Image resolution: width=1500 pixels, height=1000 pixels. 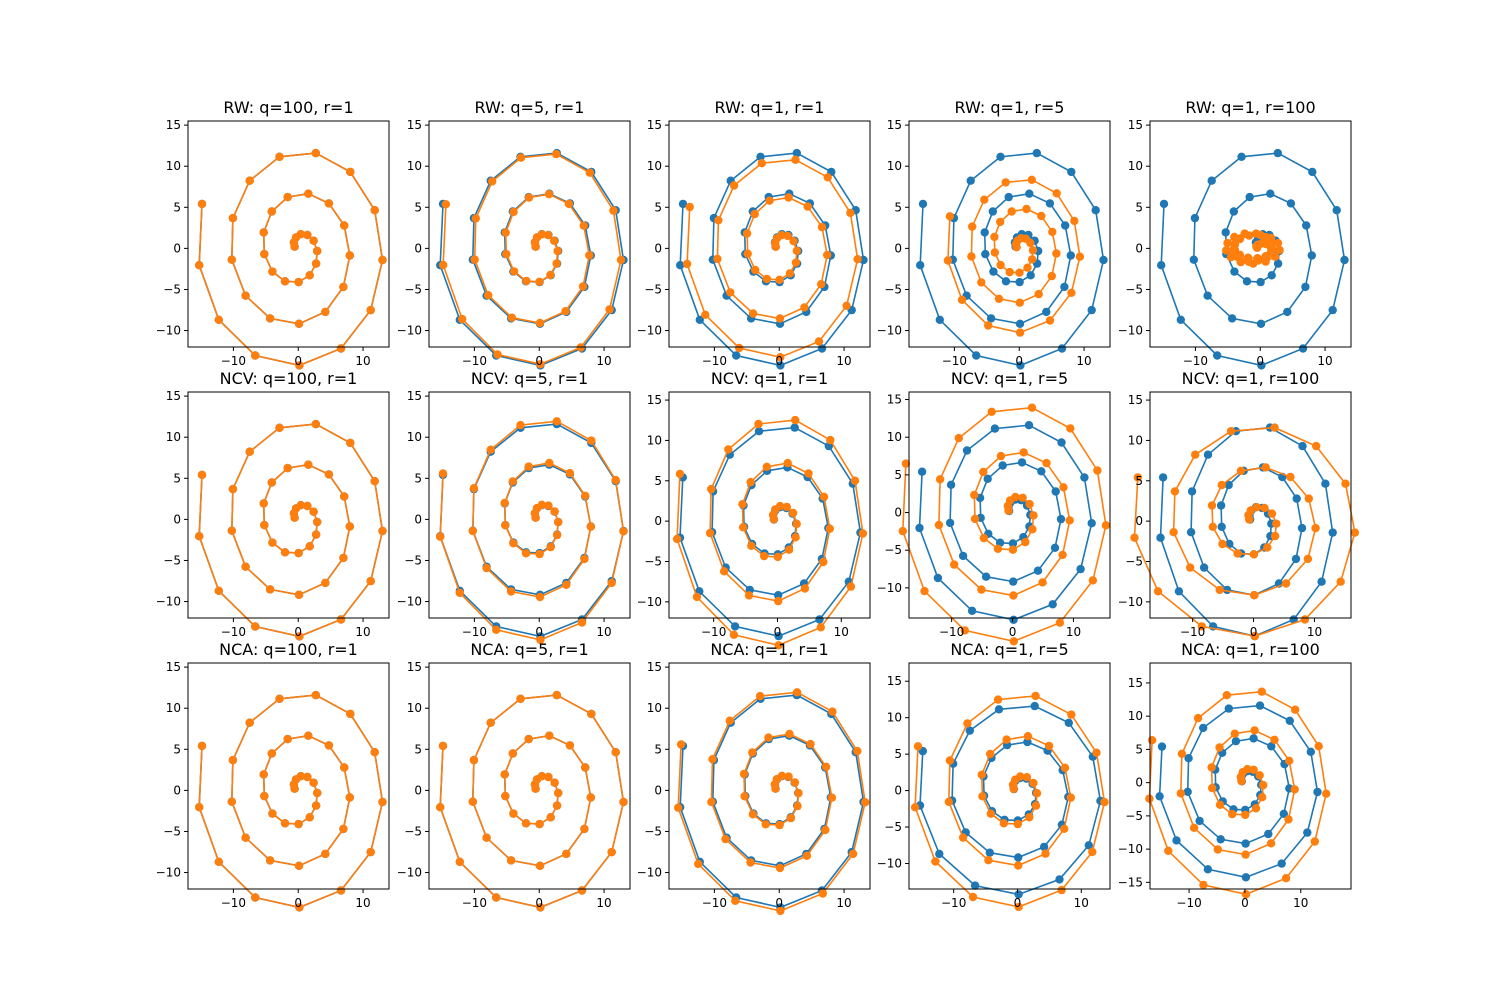 What do you see at coordinates (177, 478) in the screenshot?
I see `y-tick-label: 5` at bounding box center [177, 478].